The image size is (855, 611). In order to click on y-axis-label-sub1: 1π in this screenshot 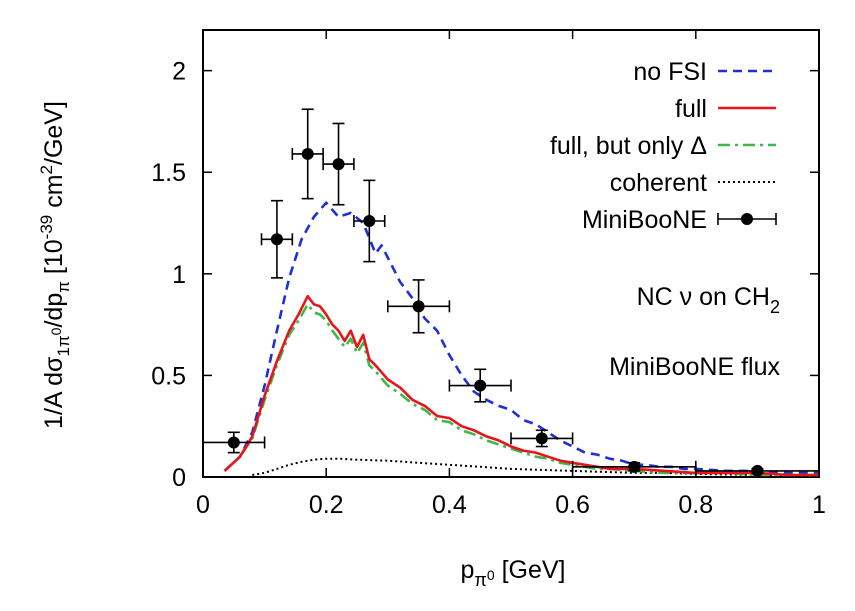, I will do `click(63, 345)`.